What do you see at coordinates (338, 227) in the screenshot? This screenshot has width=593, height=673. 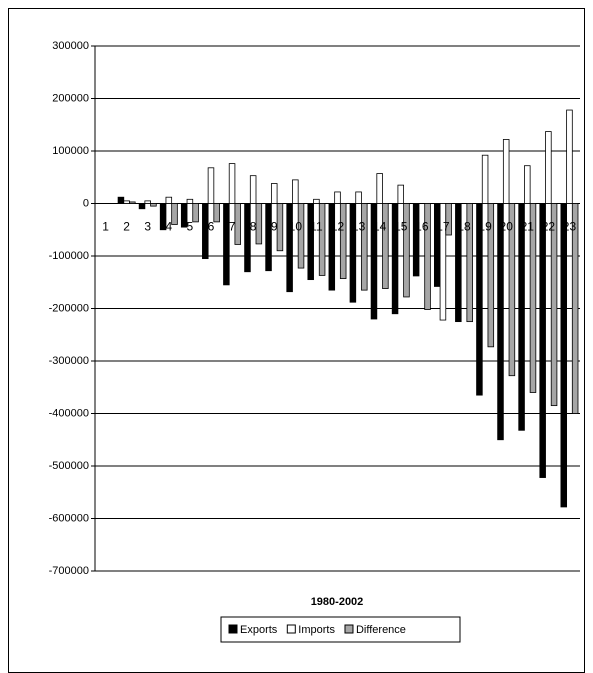 I see `x-tick-label: 12` at bounding box center [338, 227].